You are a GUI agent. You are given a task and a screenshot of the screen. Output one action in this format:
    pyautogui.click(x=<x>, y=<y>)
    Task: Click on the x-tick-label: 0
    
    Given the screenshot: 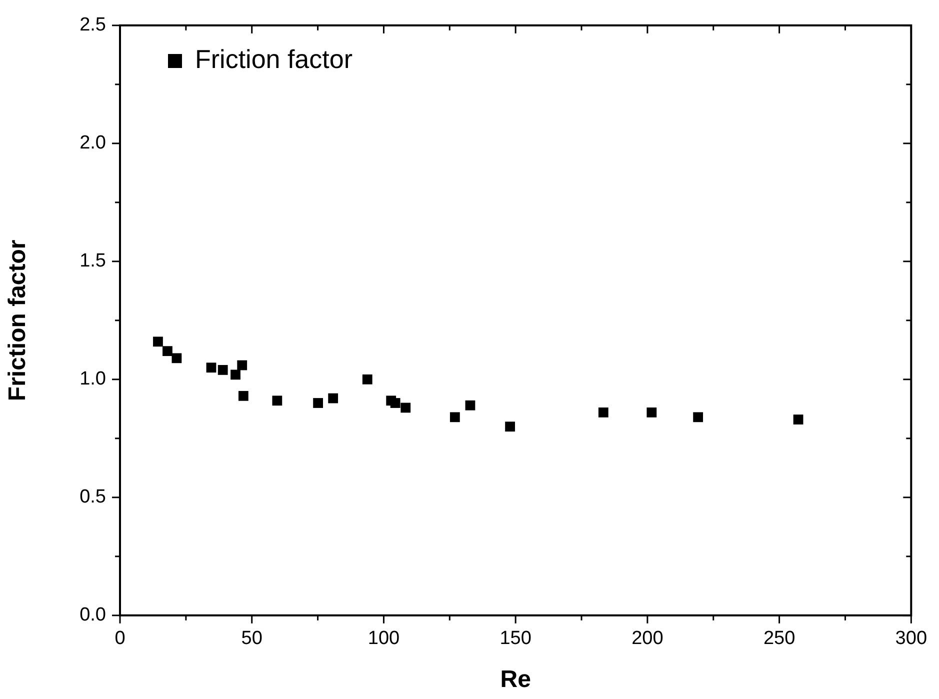 What is the action you would take?
    pyautogui.click(x=120, y=639)
    